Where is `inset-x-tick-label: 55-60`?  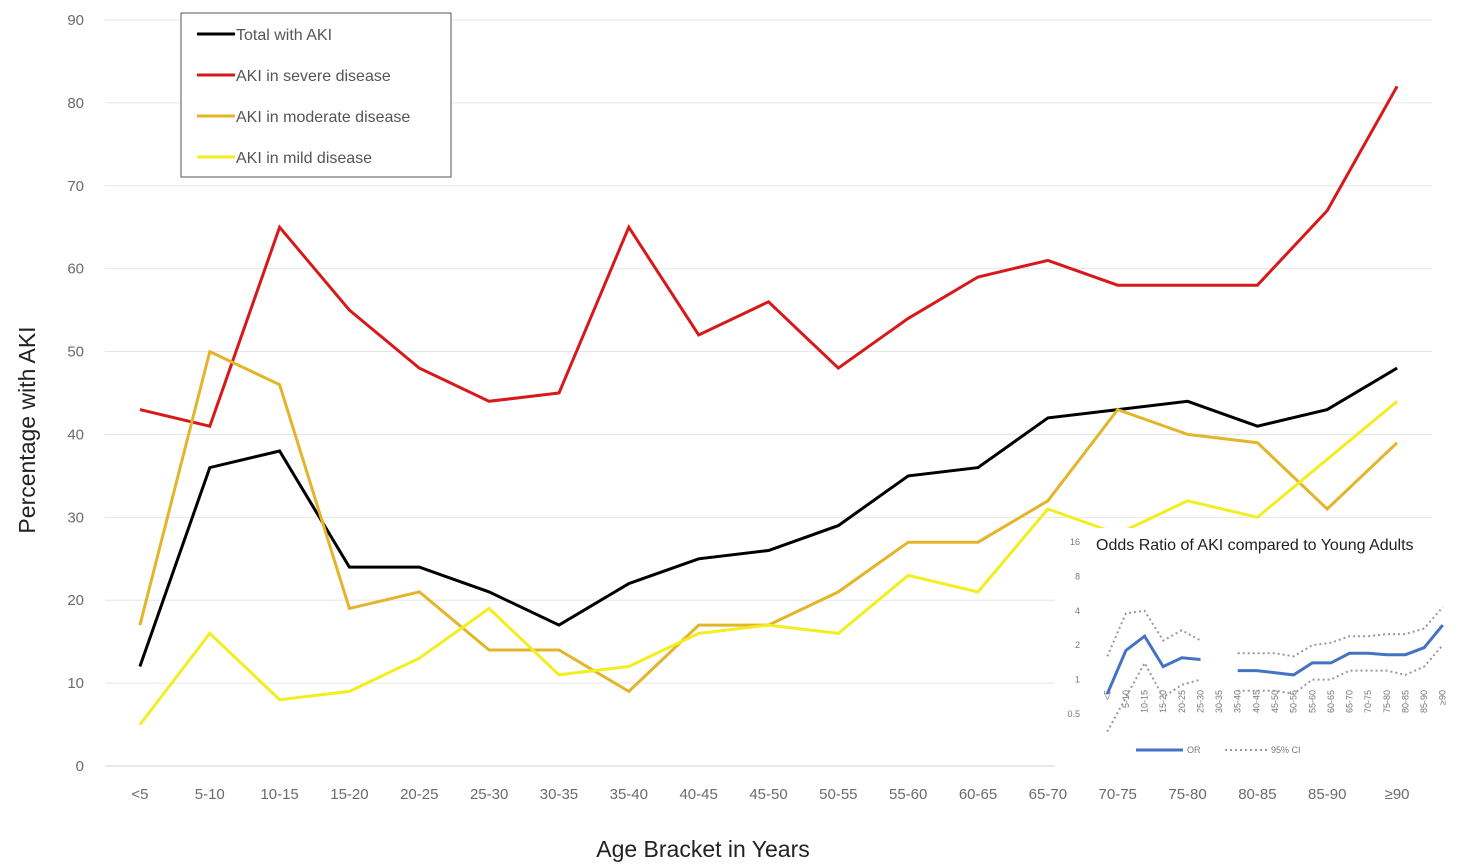 inset-x-tick-label: 55-60 is located at coordinates (1312, 701).